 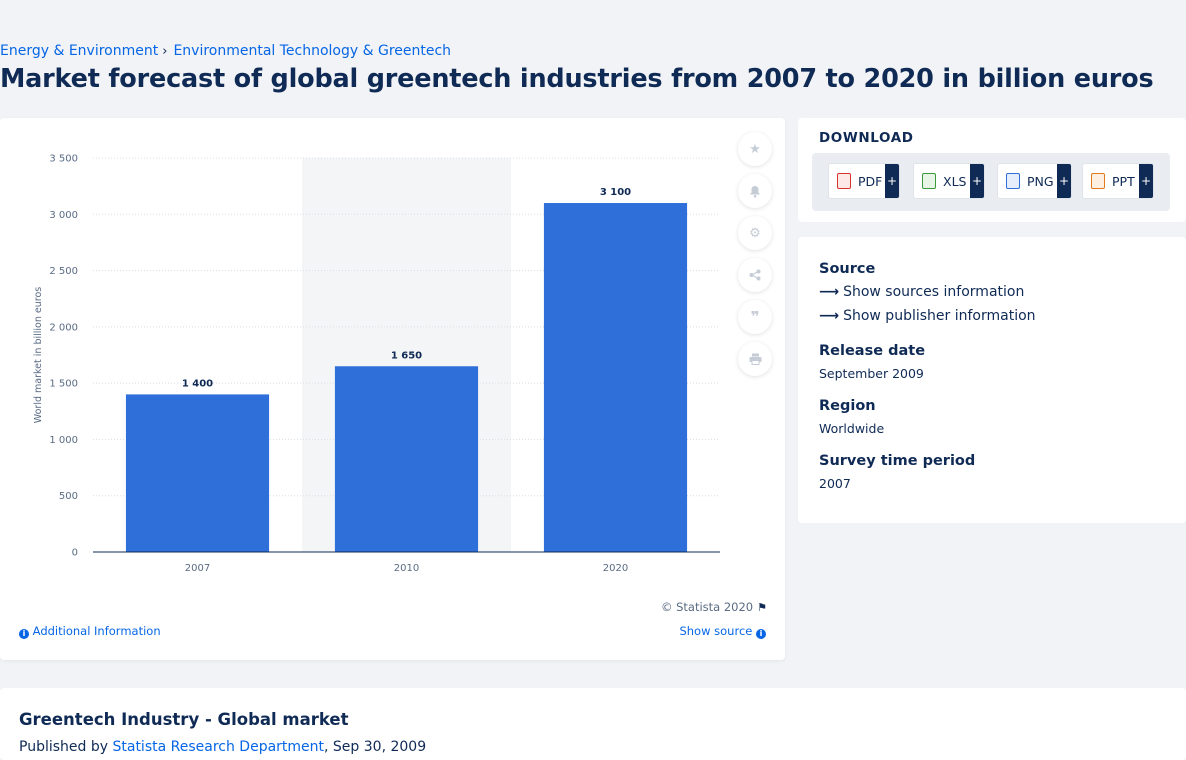 What do you see at coordinates (63, 440) in the screenshot?
I see `y-tick-label: 1 000` at bounding box center [63, 440].